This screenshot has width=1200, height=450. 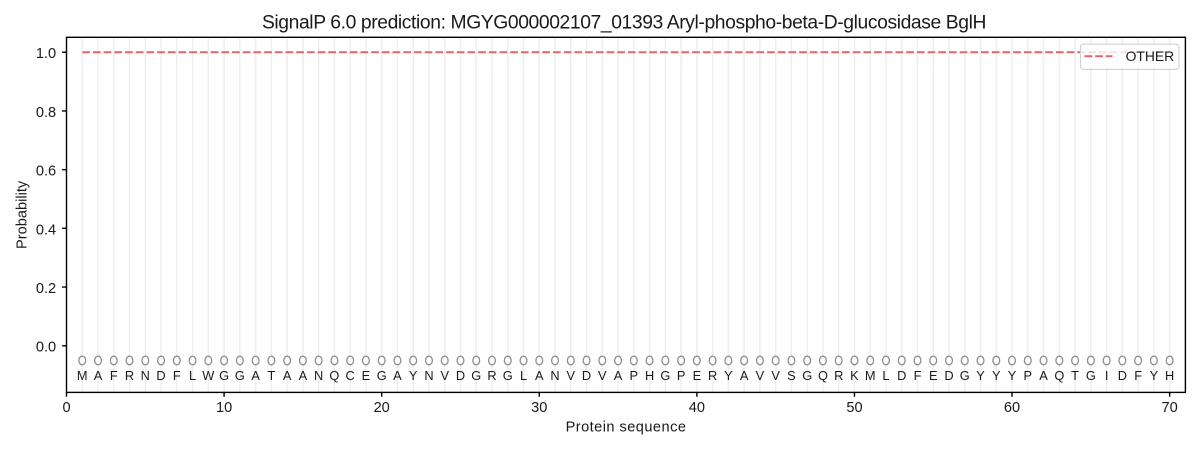 What do you see at coordinates (697, 408) in the screenshot?
I see `svg-text: 40` at bounding box center [697, 408].